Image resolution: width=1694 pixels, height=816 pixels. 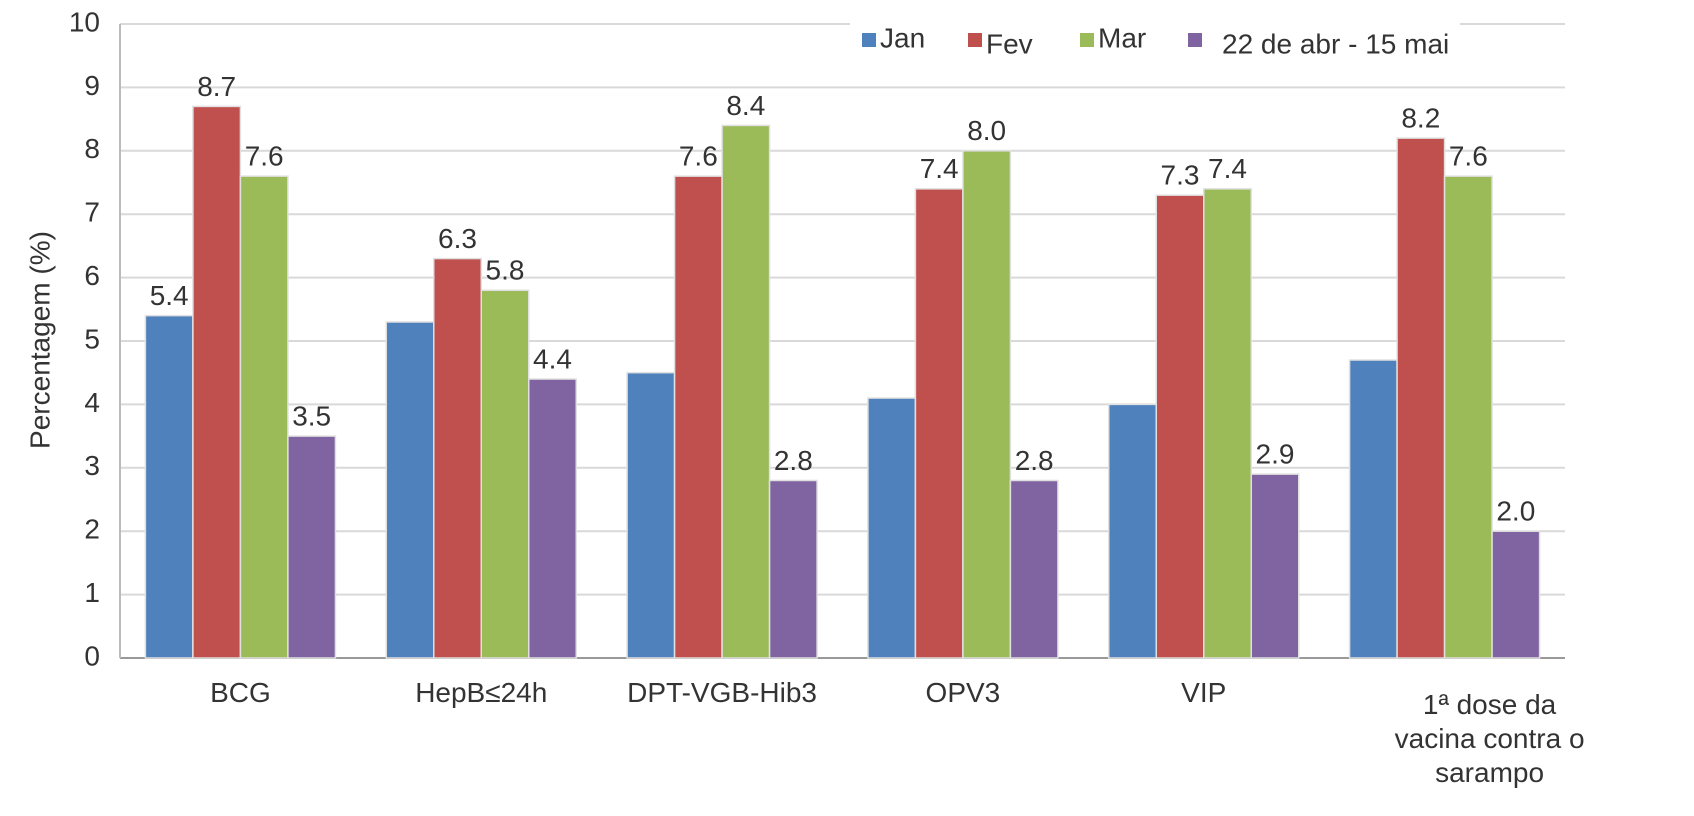 What do you see at coordinates (1155, 44) in the screenshot?
I see `legend-background` at bounding box center [1155, 44].